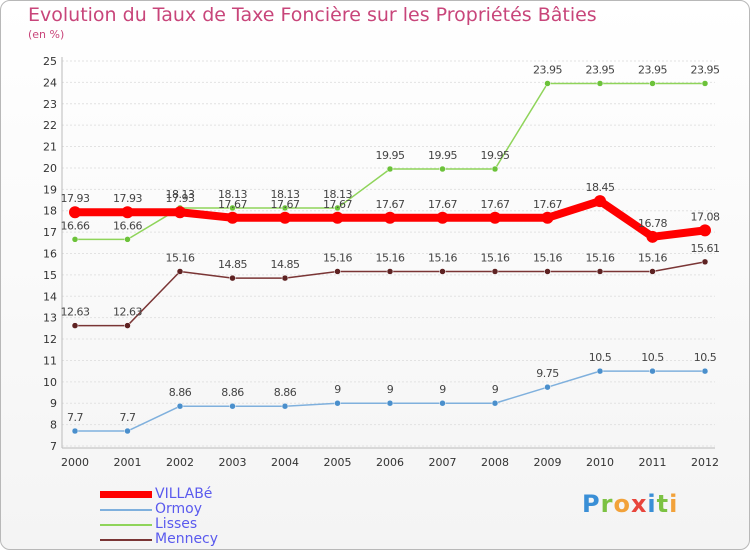  I want to click on y-tick-label: 16, so click(50, 254).